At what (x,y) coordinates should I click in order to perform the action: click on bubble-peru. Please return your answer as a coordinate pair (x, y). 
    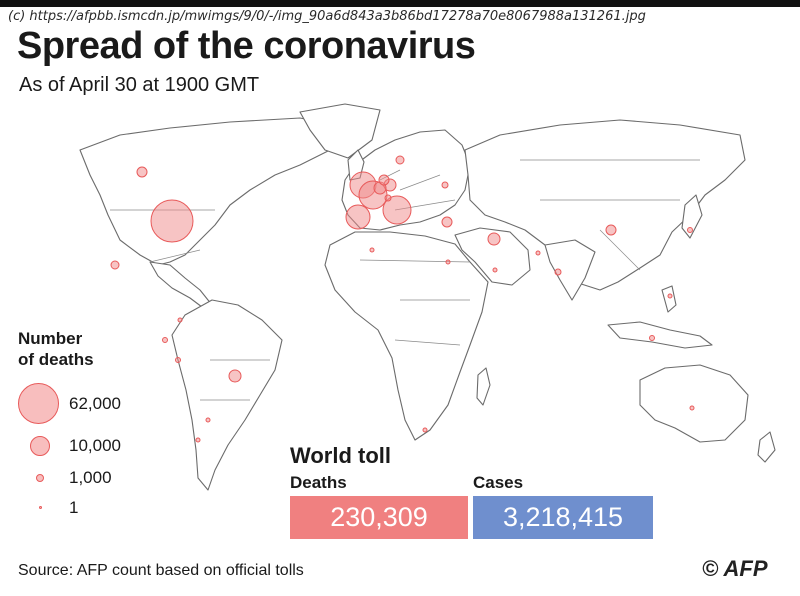
    Looking at the image, I should click on (178, 360).